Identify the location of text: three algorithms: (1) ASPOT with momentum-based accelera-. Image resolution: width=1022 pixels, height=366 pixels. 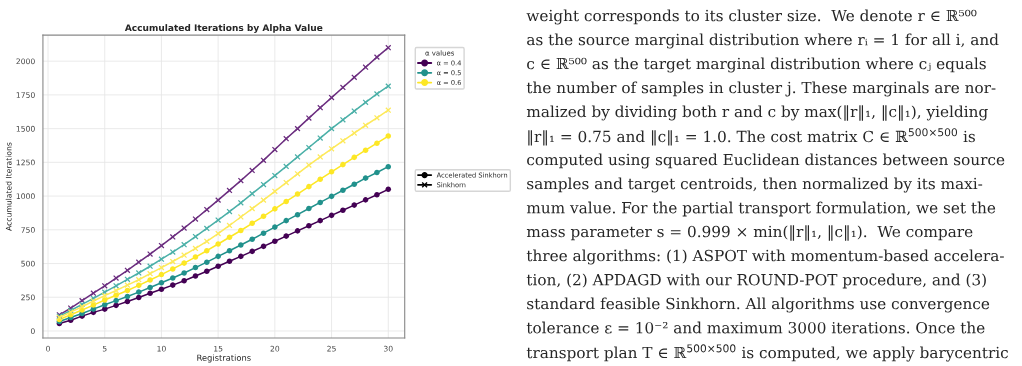
(765, 257).